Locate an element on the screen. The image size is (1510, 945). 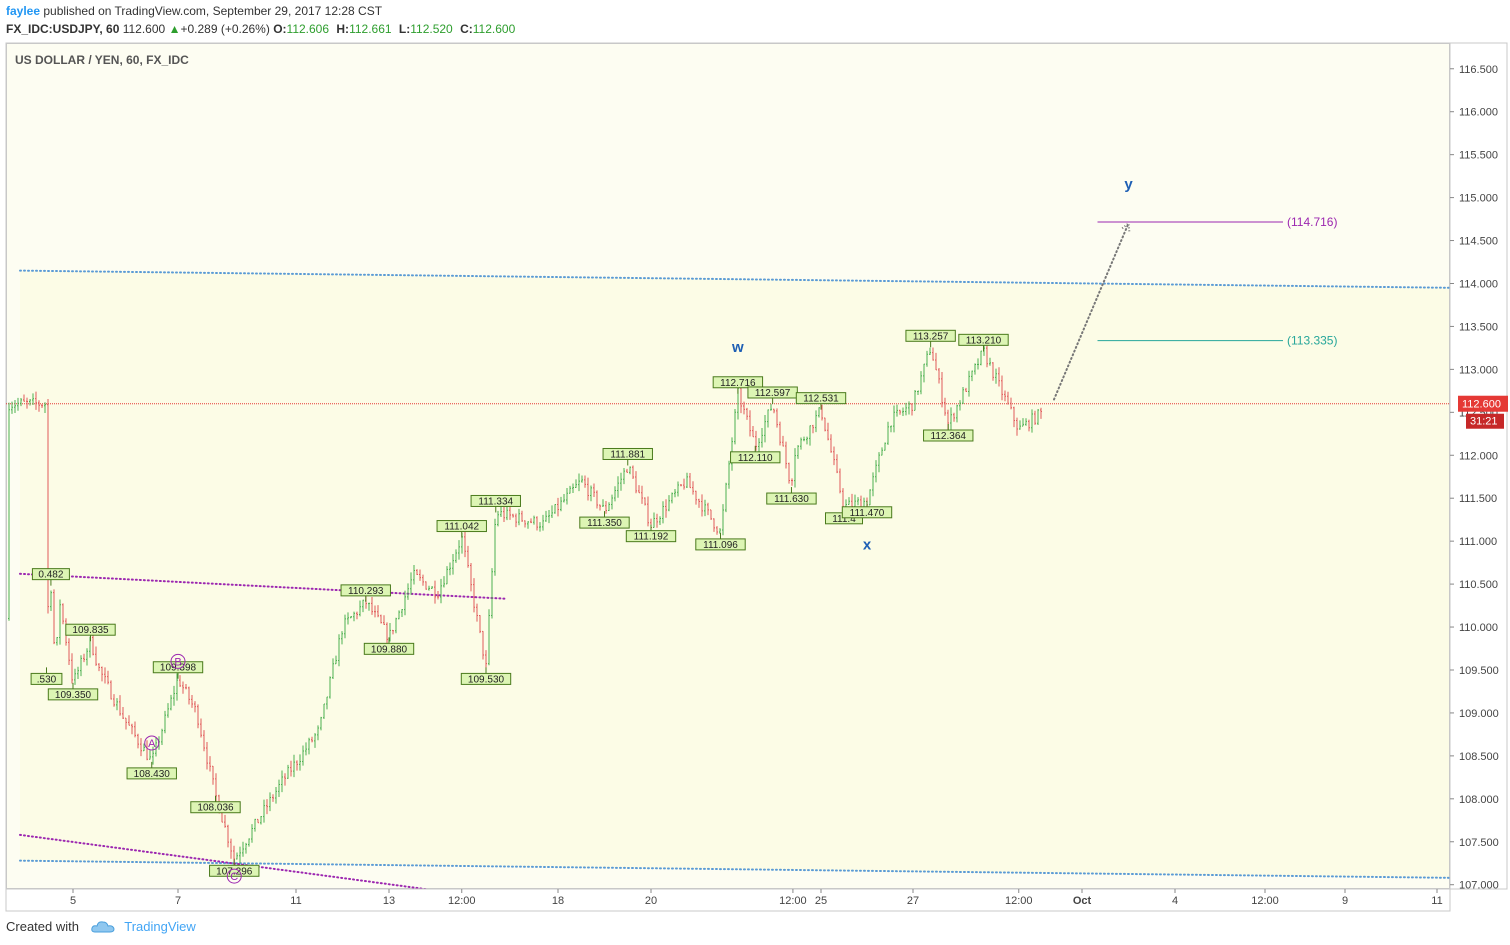
time-tick-label: 25 is located at coordinates (821, 901).